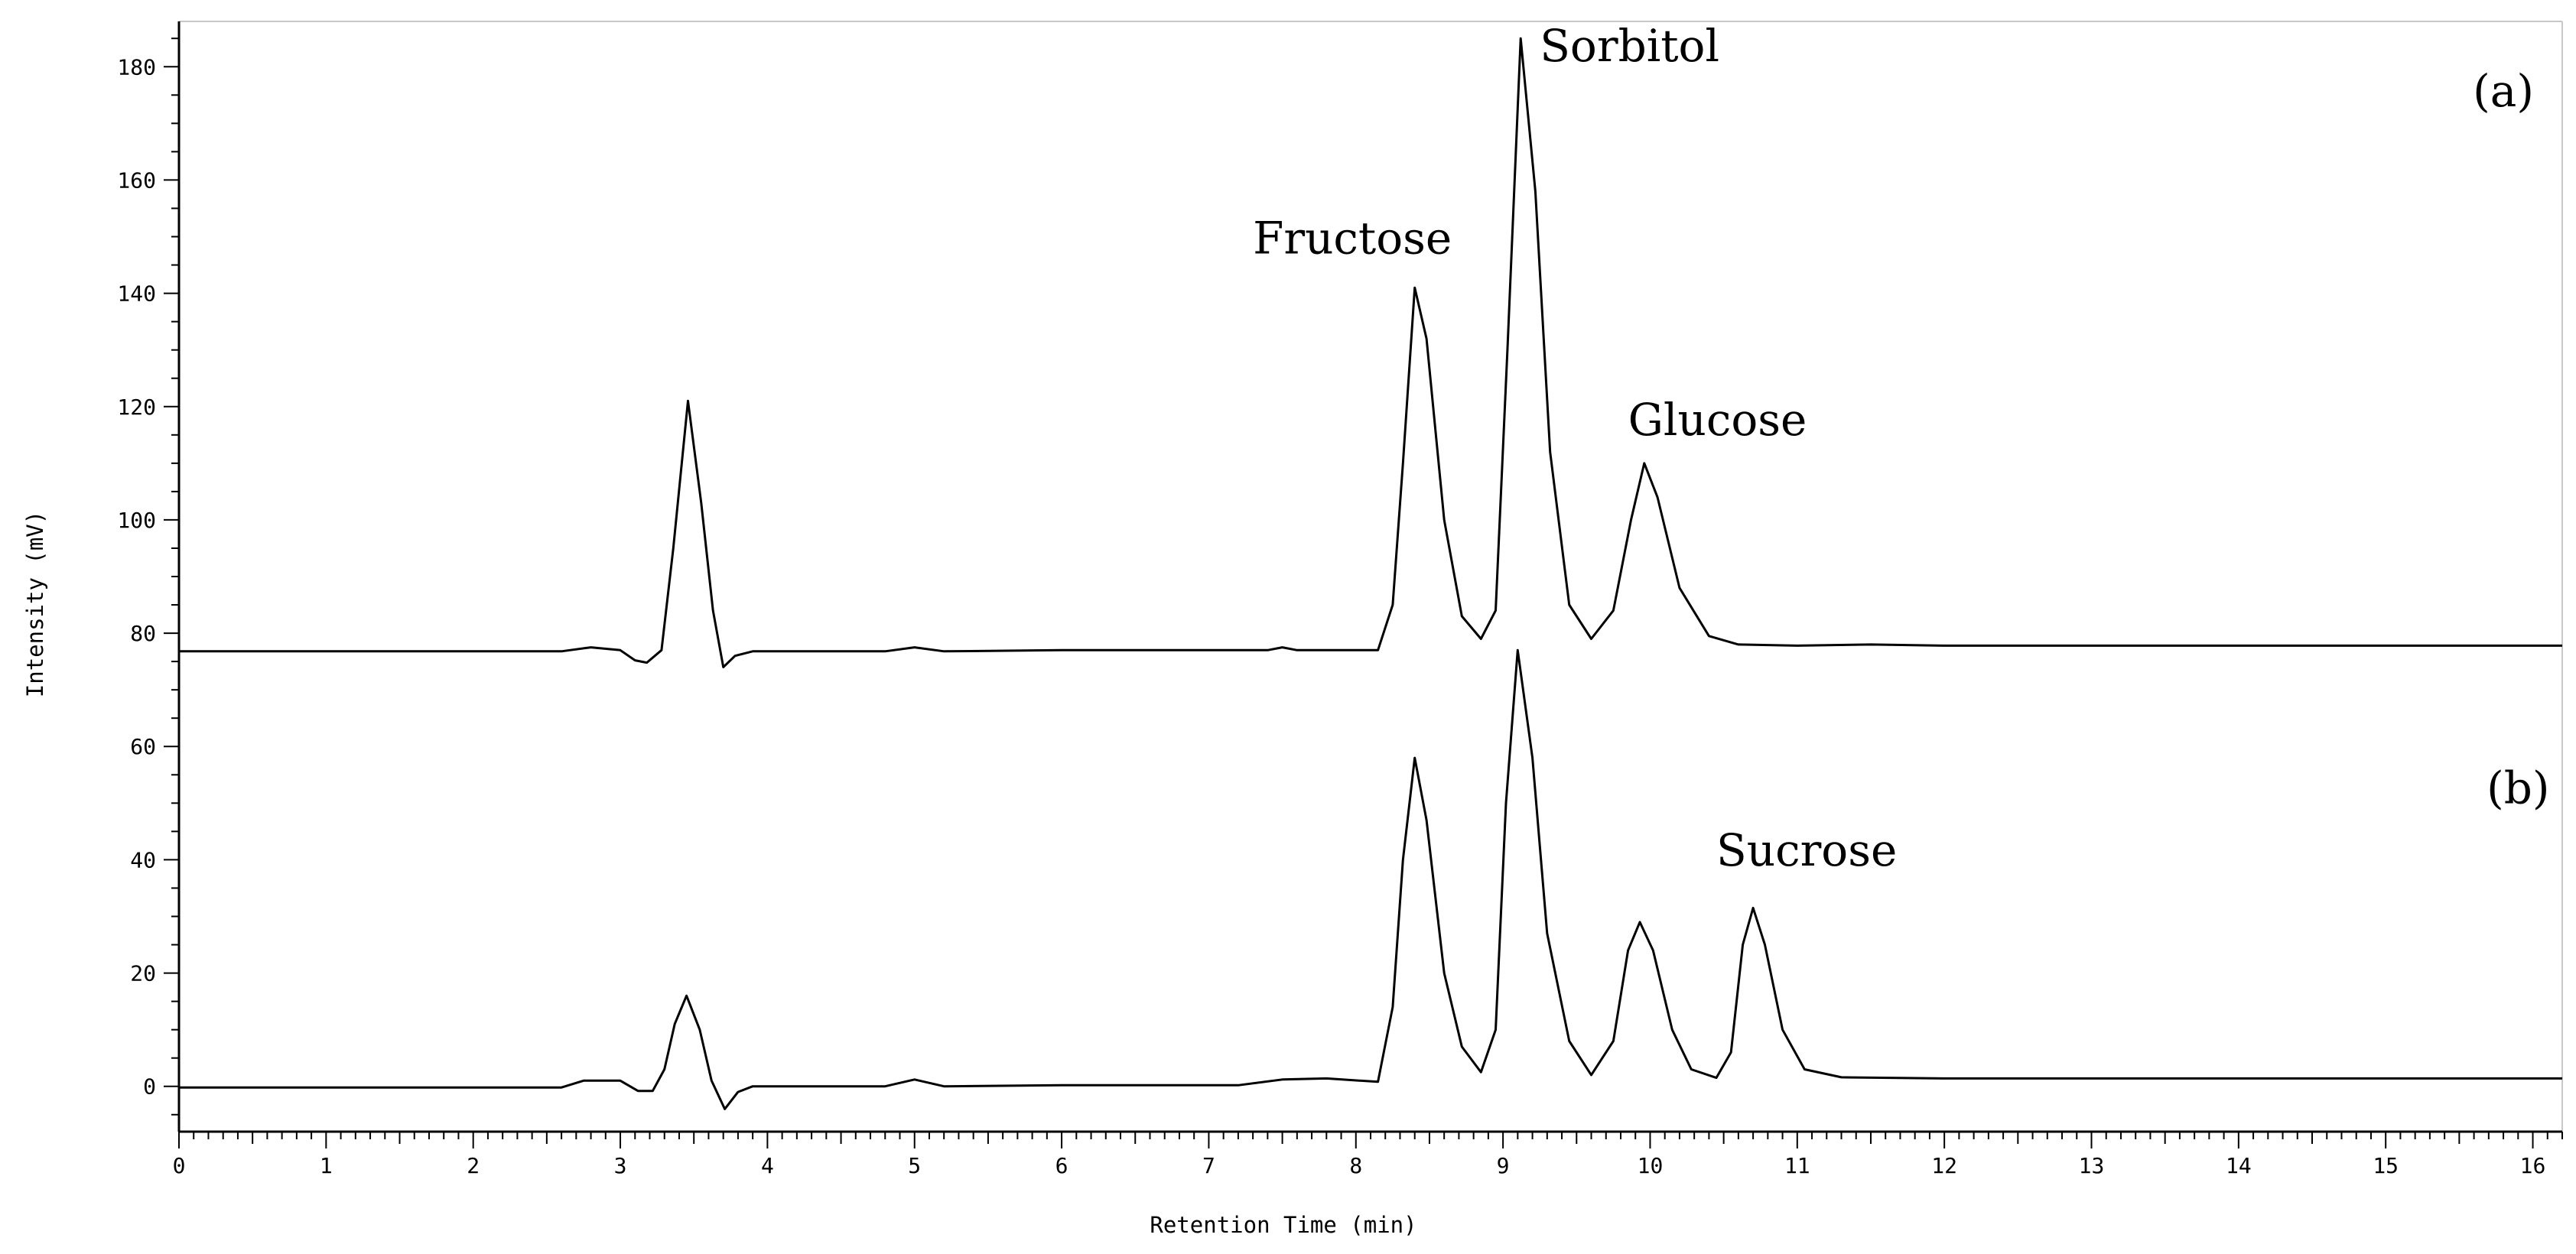 The width and height of the screenshot is (2576, 1254). Describe the element at coordinates (136, 67) in the screenshot. I see `y-tick-label: 180` at that location.